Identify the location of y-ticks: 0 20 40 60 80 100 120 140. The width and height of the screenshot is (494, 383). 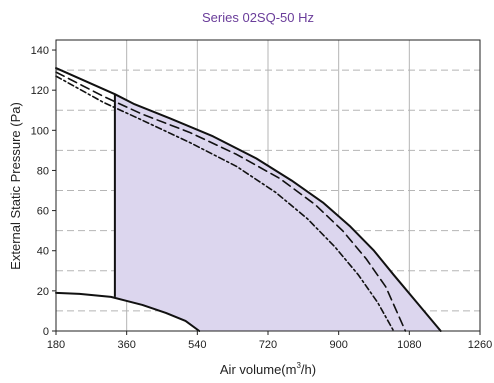
(43, 191).